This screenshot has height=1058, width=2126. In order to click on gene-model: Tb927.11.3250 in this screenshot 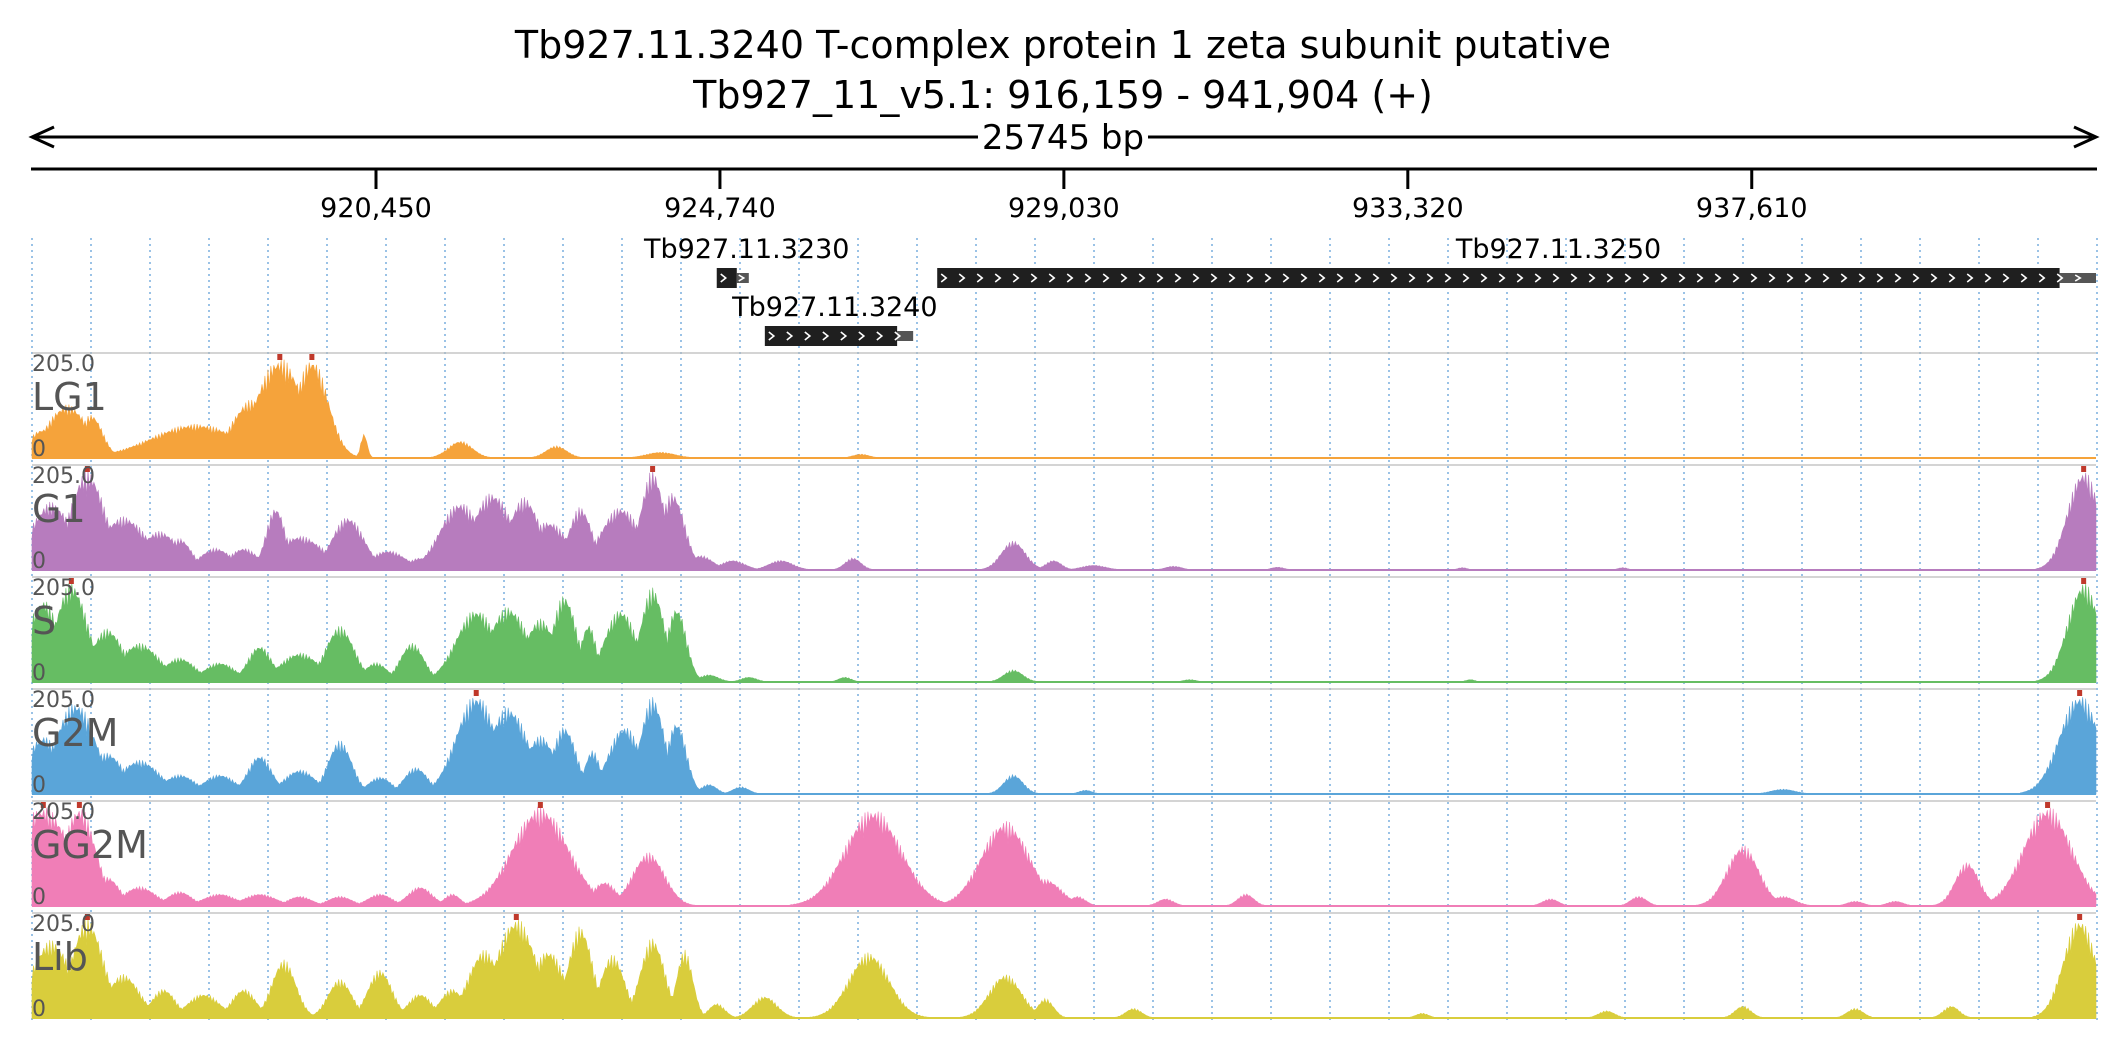, I will do `click(1516, 261)`.